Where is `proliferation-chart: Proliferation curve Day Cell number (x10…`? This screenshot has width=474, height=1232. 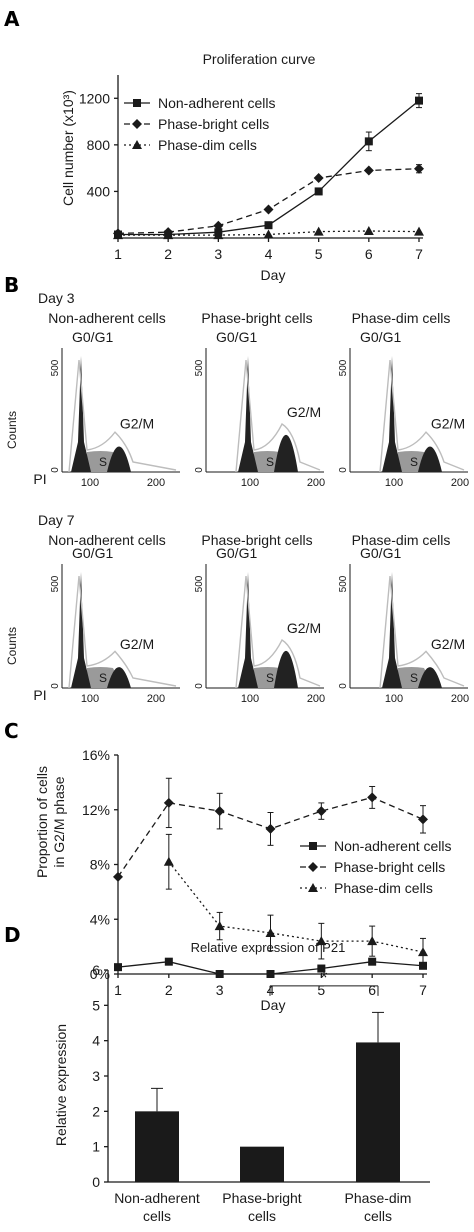
proliferation-chart: Proliferation curve Day Cell number (x10… is located at coordinates (242, 167).